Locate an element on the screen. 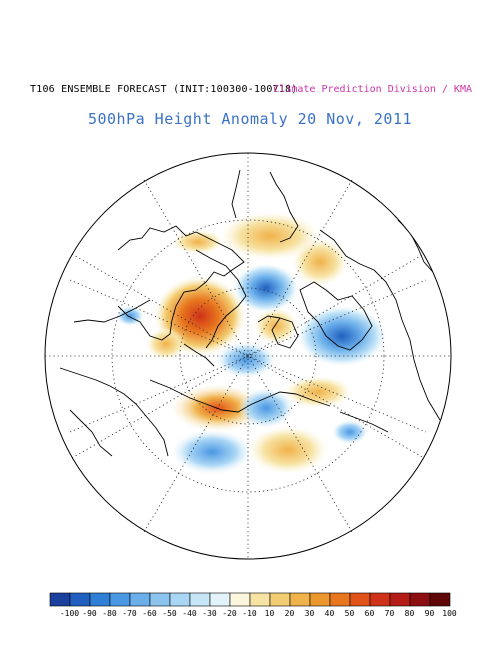 This screenshot has height=650, width=500. negative-anomaly-southeast is located at coordinates (350, 432).